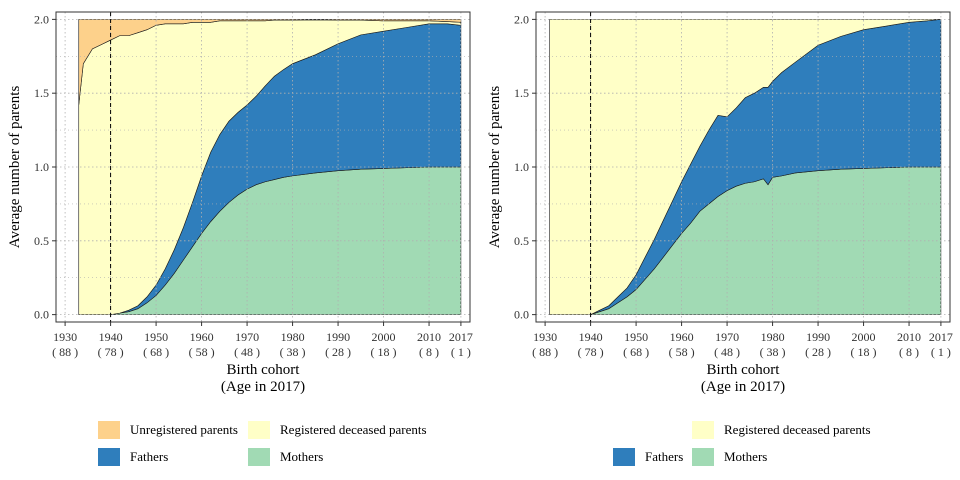 Image resolution: width=960 pixels, height=480 pixels. What do you see at coordinates (109, 457) in the screenshot?
I see `legend-swatch-fathers` at bounding box center [109, 457].